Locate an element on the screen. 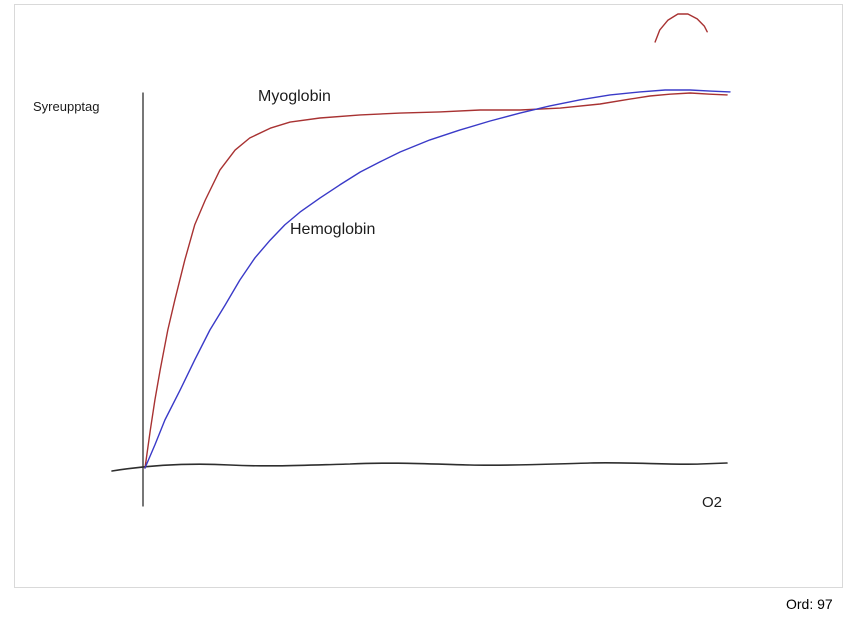  y-axis-label: Syreupptag is located at coordinates (66, 106).